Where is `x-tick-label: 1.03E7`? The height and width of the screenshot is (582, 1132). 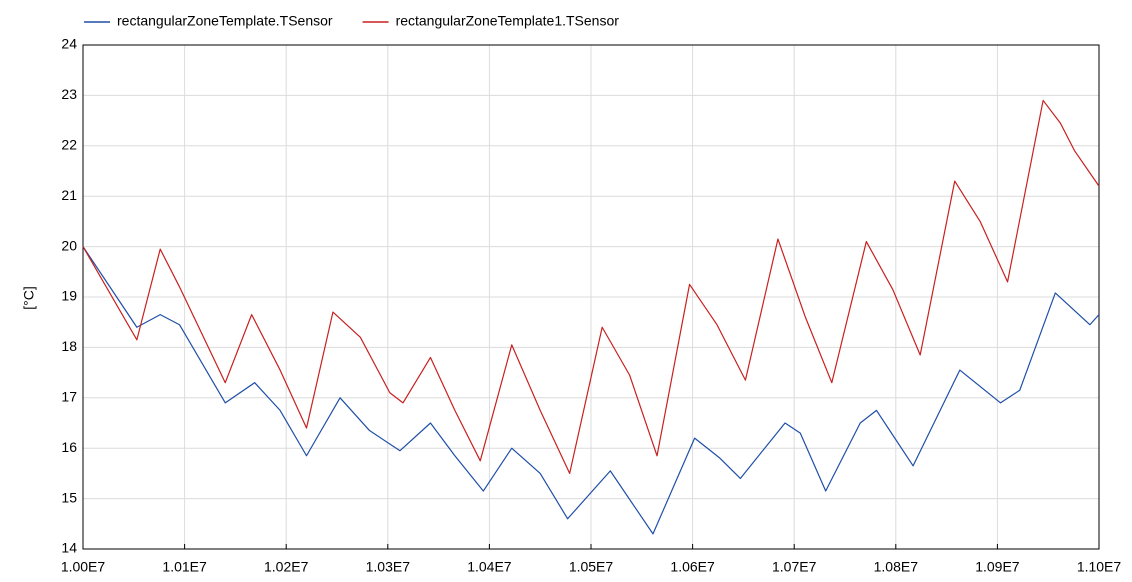 x-tick-label: 1.03E7 is located at coordinates (388, 567).